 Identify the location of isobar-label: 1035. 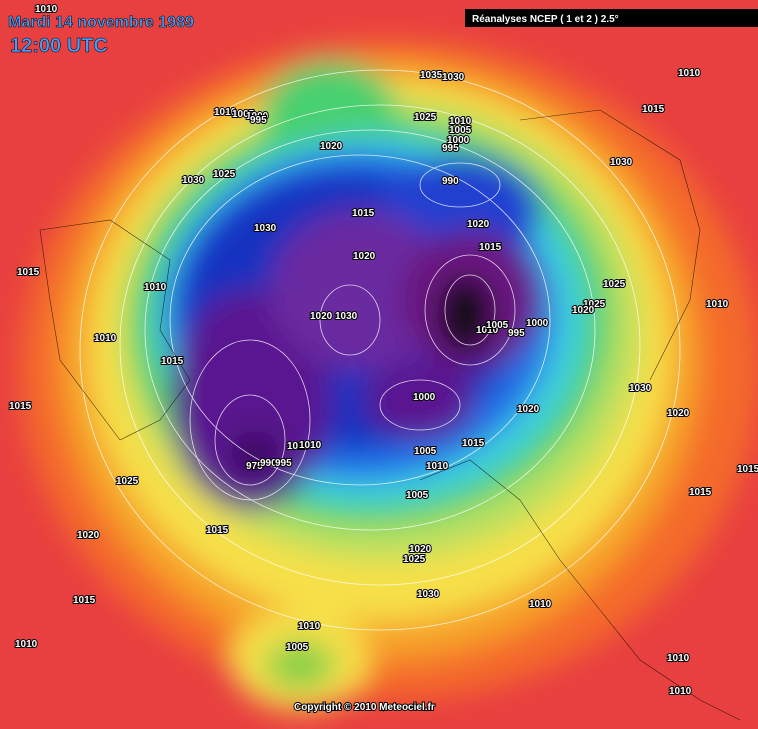
(431, 75).